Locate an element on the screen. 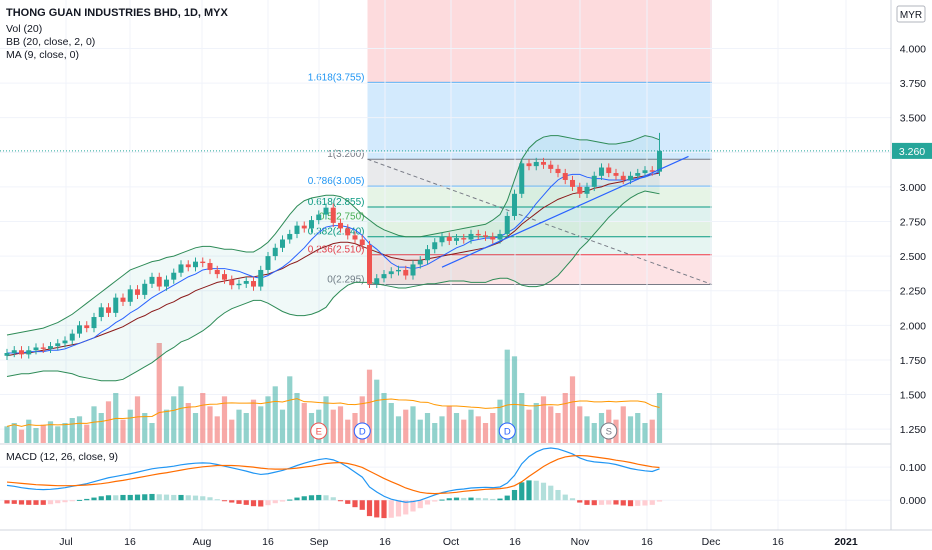  price-tick-label: 2.250 is located at coordinates (913, 292).